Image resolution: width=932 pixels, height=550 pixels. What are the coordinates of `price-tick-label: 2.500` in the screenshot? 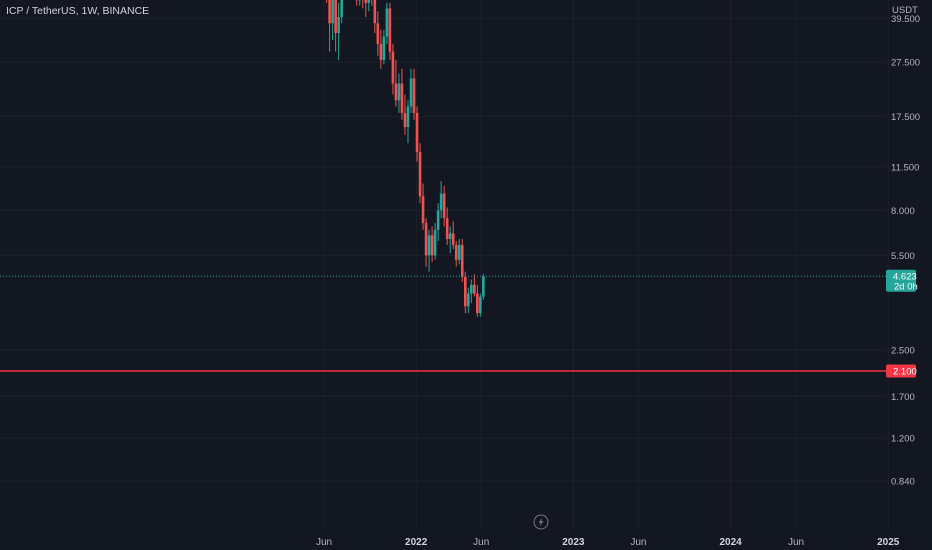 It's located at (903, 351).